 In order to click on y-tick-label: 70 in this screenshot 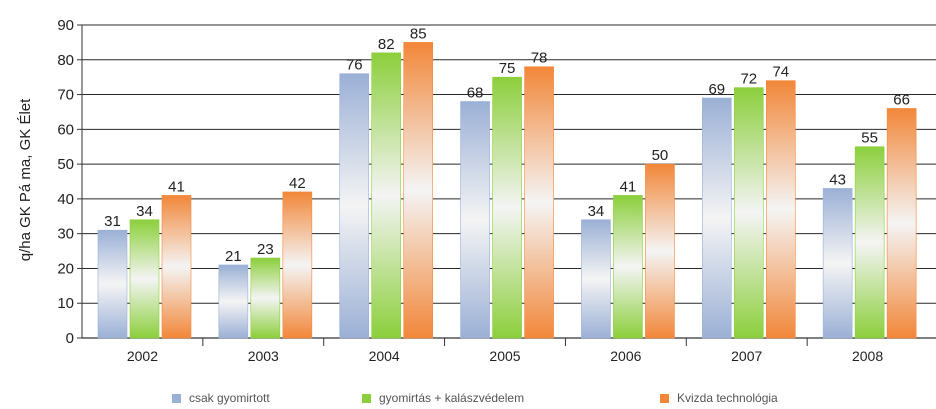, I will do `click(65, 95)`.